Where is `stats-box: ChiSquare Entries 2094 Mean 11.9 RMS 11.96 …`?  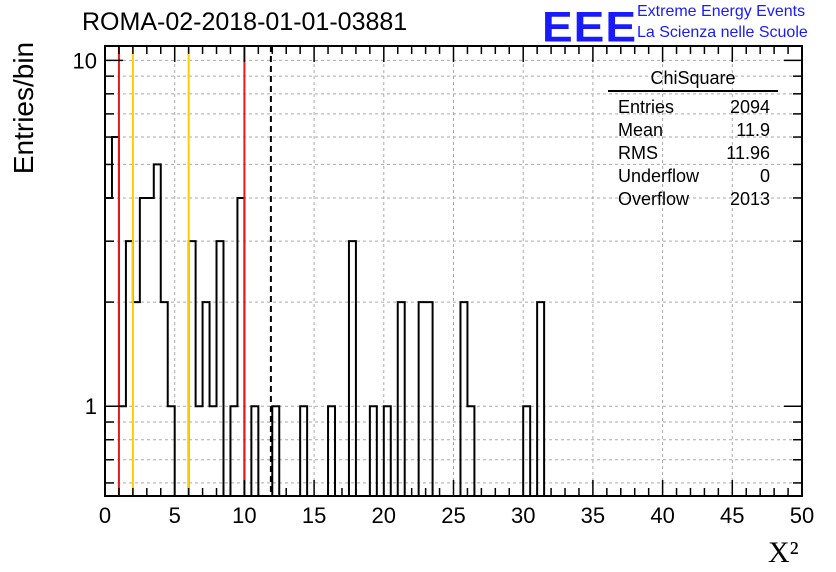 stats-box: ChiSquare Entries 2094 Mean 11.9 RMS 11.96 … is located at coordinates (693, 139).